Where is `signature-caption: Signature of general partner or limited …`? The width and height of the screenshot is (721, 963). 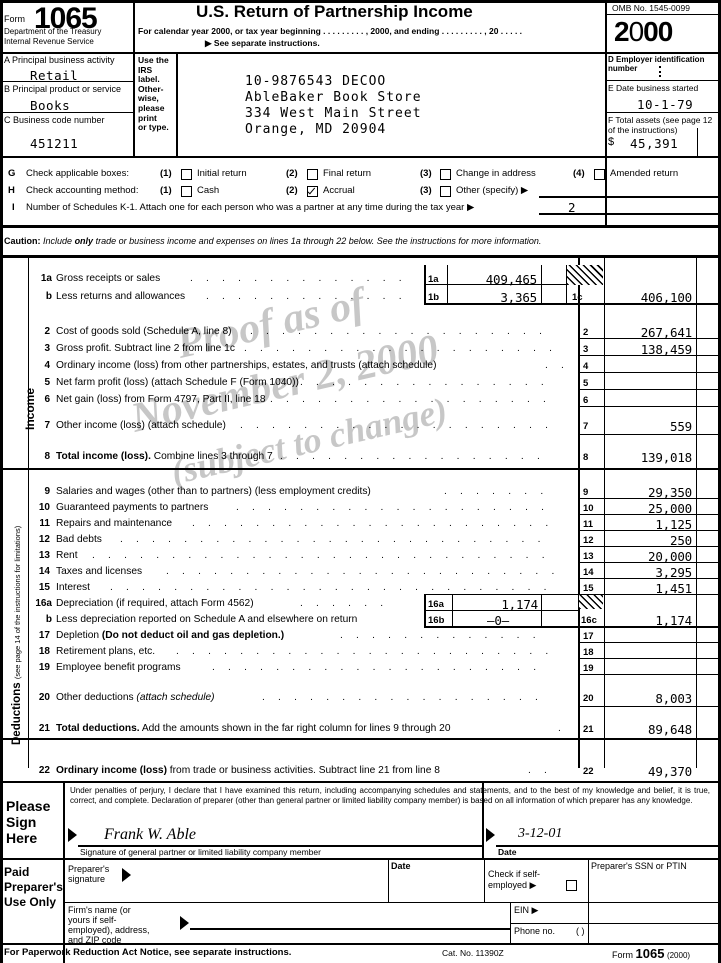
signature-caption: Signature of general partner or limited … is located at coordinates (200, 852).